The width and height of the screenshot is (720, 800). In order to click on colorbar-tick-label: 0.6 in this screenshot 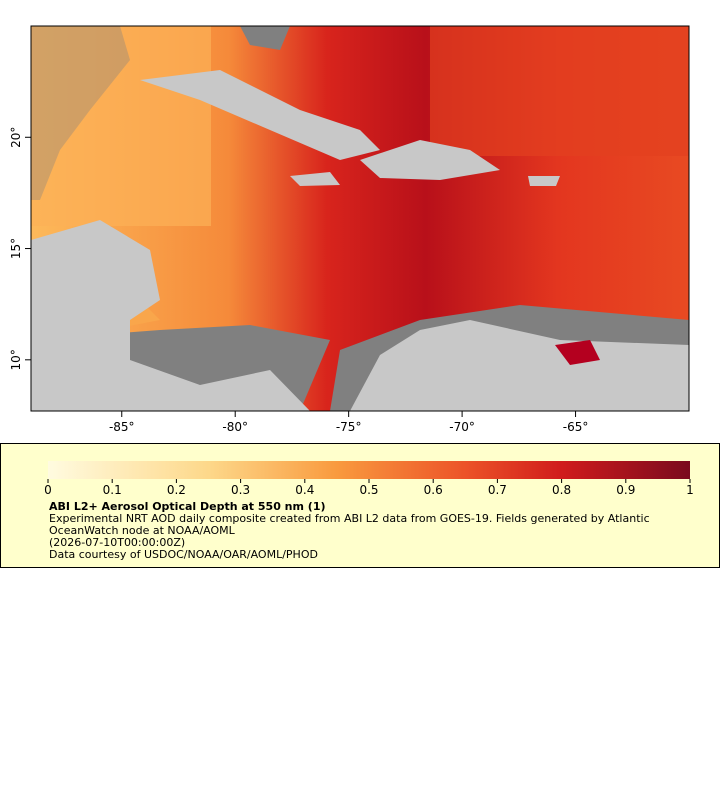, I will do `click(433, 490)`.